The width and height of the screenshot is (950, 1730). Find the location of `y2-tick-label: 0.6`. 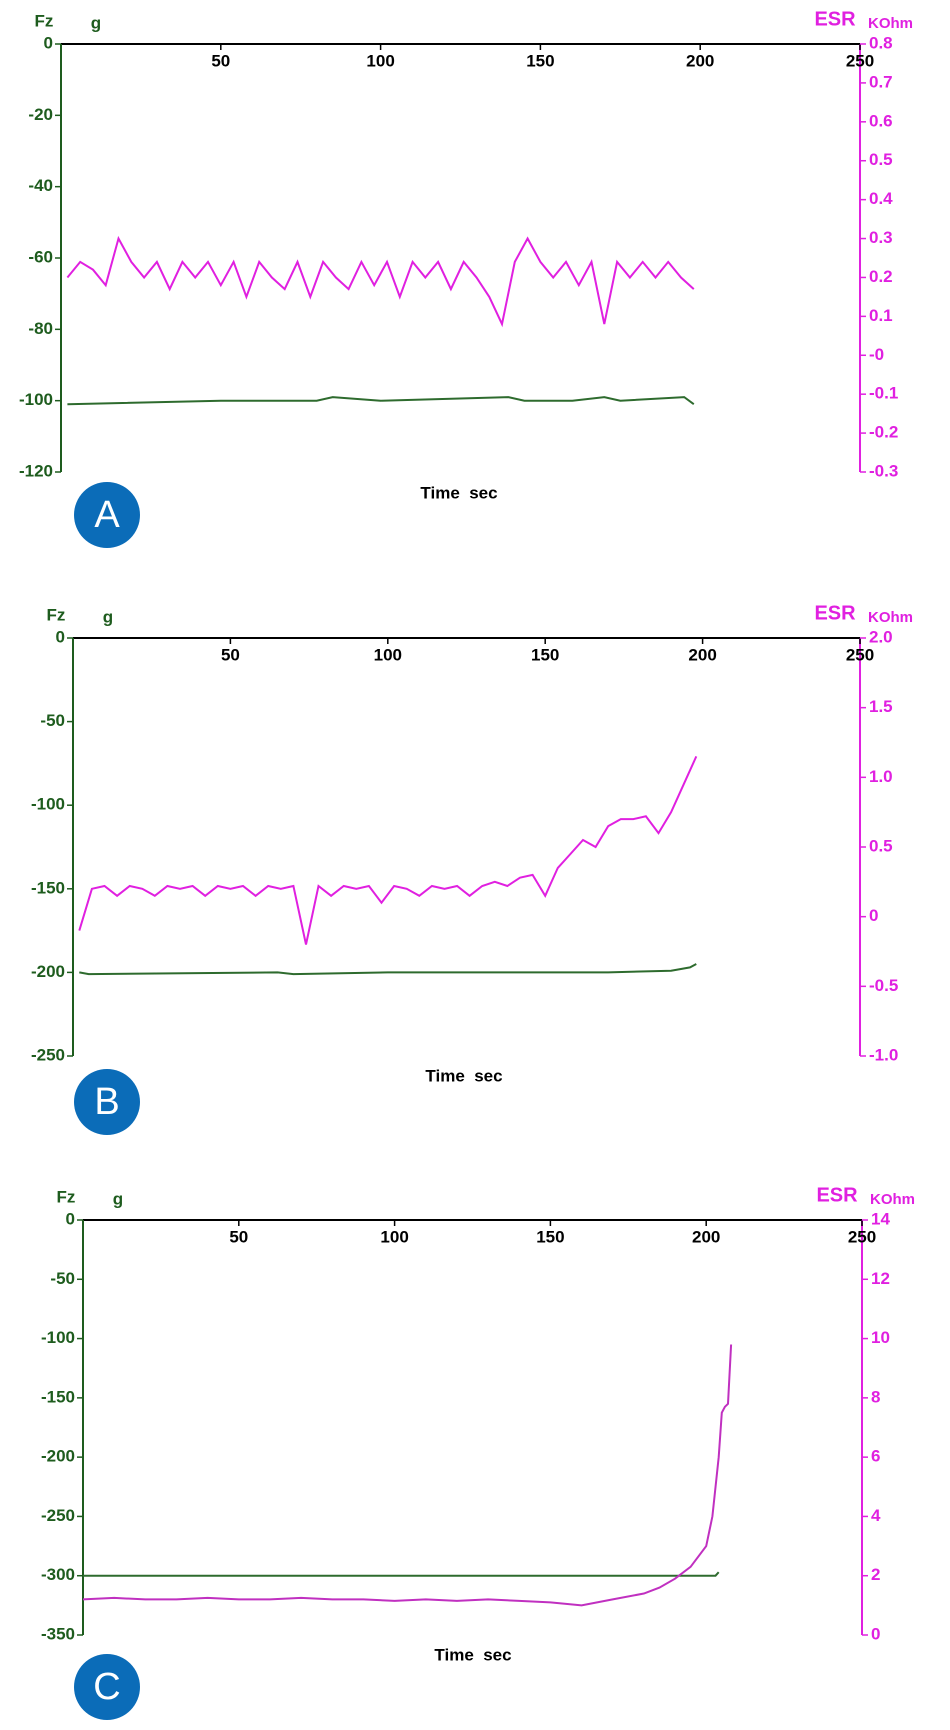

y2-tick-label: 0.6 is located at coordinates (881, 120).